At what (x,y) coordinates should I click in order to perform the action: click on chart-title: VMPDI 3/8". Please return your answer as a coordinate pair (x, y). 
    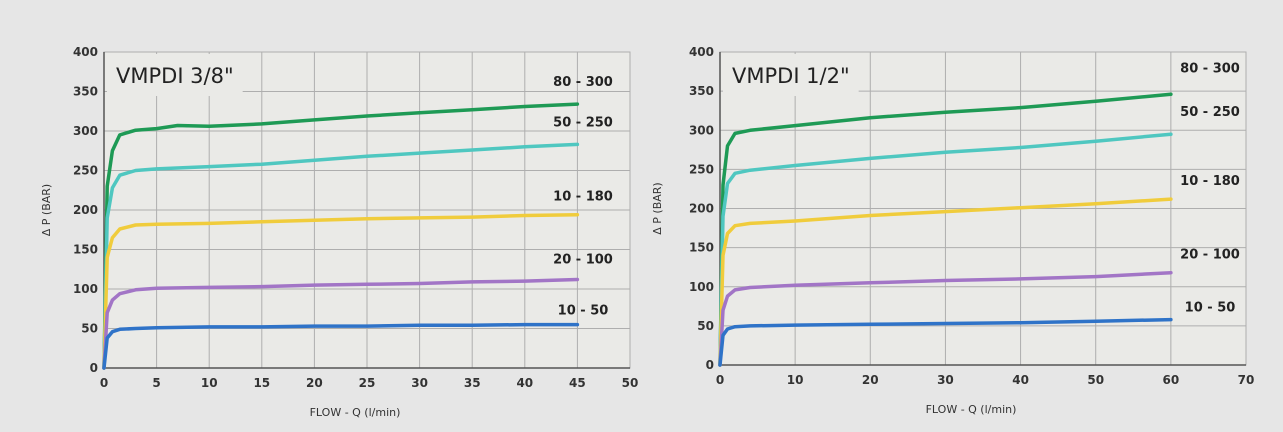
    Looking at the image, I should click on (175, 76).